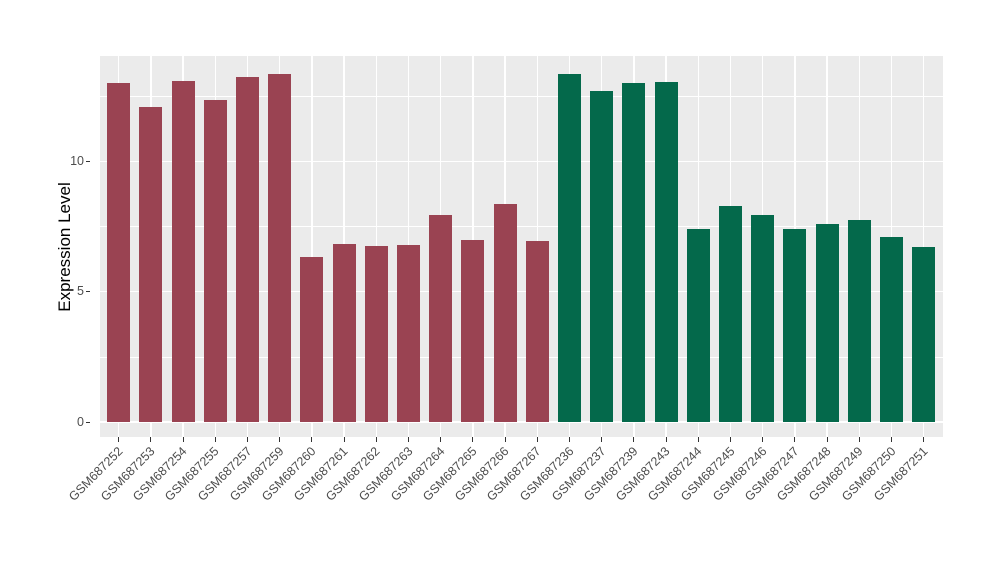 This screenshot has width=1000, height=580. Describe the element at coordinates (80, 421) in the screenshot. I see `y-tick-label: 0` at that location.